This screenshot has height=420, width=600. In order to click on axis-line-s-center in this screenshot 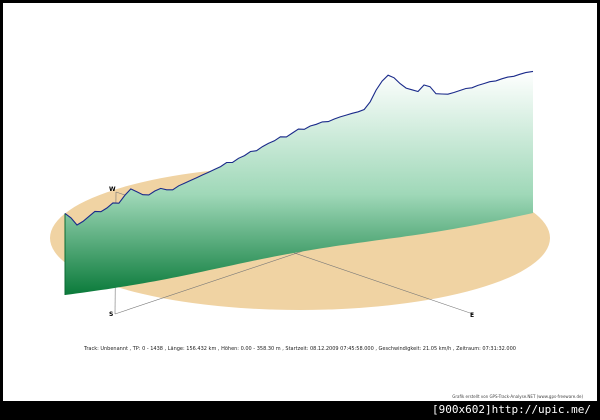, I will do `click(209, 282)`.